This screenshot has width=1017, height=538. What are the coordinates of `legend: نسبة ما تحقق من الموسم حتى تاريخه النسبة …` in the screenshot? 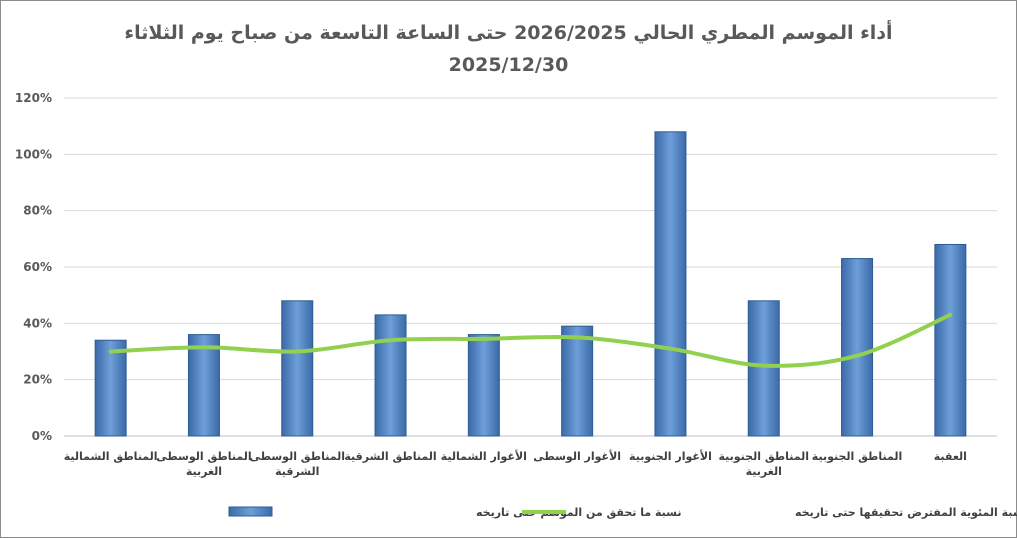 It's located at (622, 512).